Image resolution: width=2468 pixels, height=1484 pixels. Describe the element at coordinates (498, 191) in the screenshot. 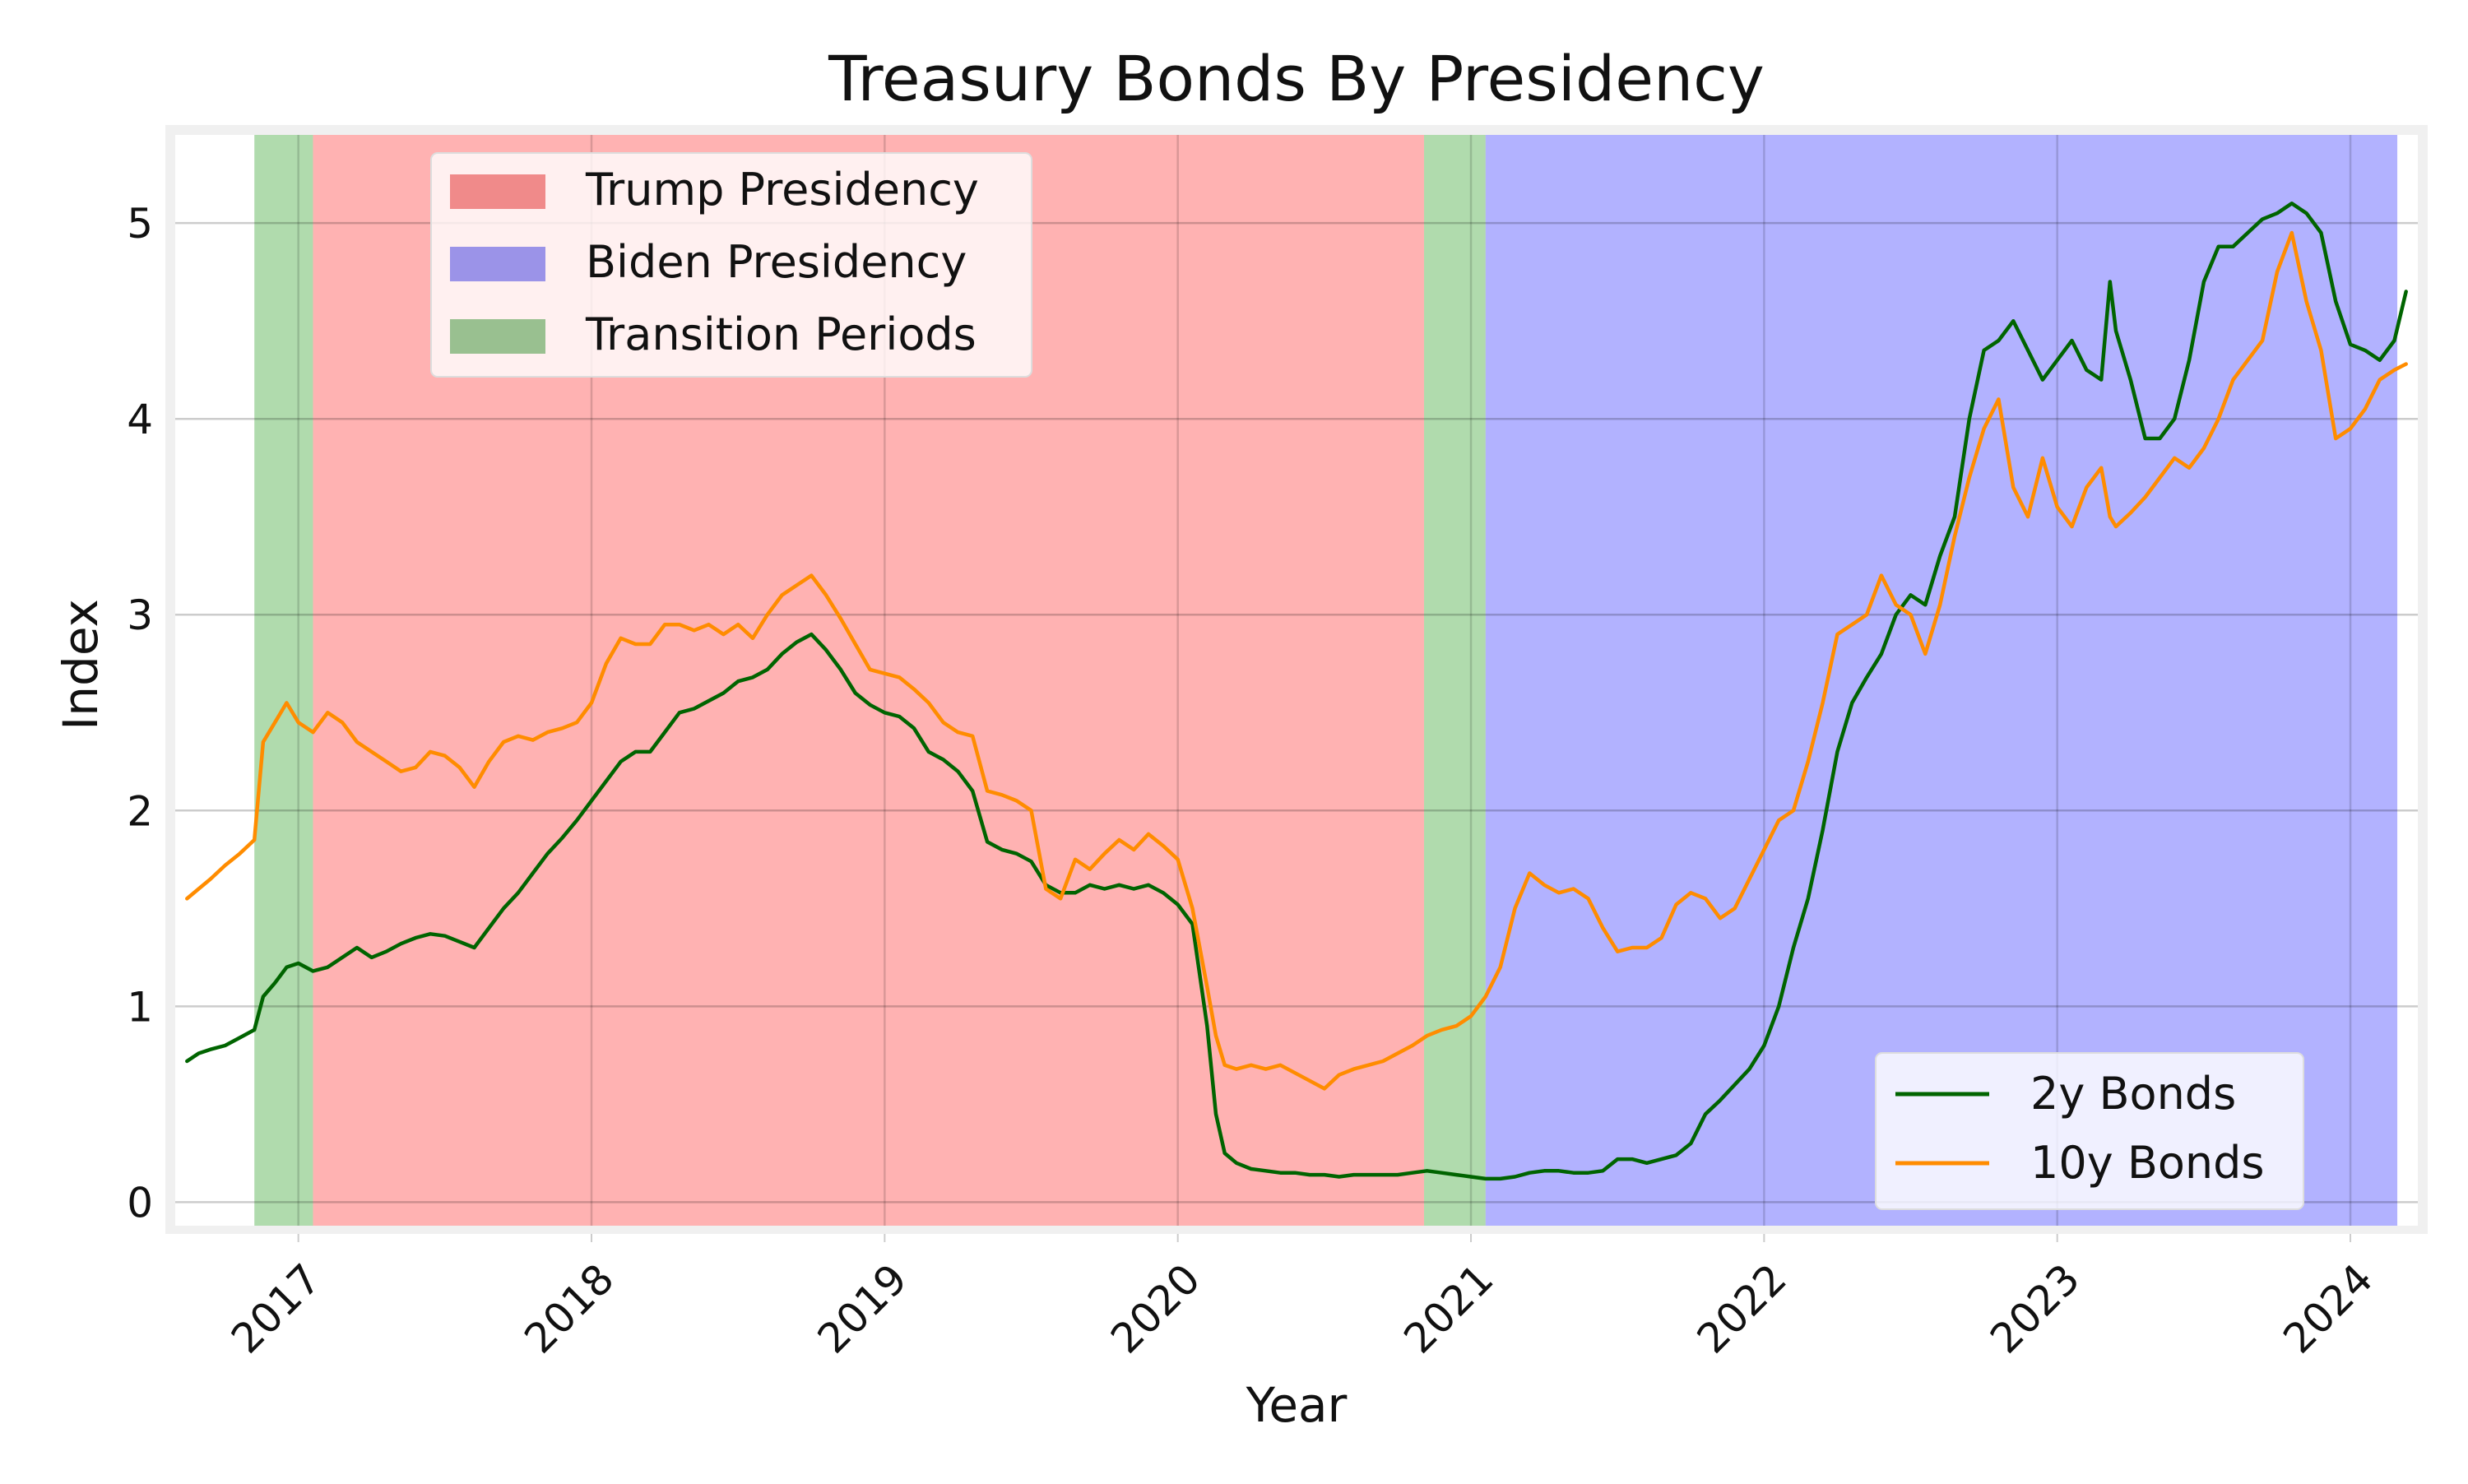

I see `span-legend-swatch-trump-presidency` at that location.